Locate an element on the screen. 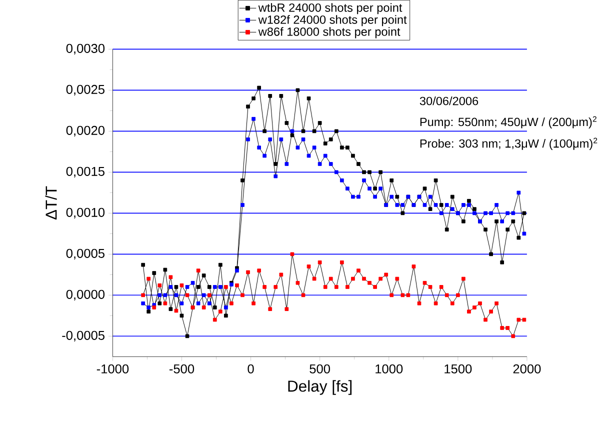 This screenshot has height=421, width=598. y-tick-label: 0,0000 is located at coordinates (85, 295).